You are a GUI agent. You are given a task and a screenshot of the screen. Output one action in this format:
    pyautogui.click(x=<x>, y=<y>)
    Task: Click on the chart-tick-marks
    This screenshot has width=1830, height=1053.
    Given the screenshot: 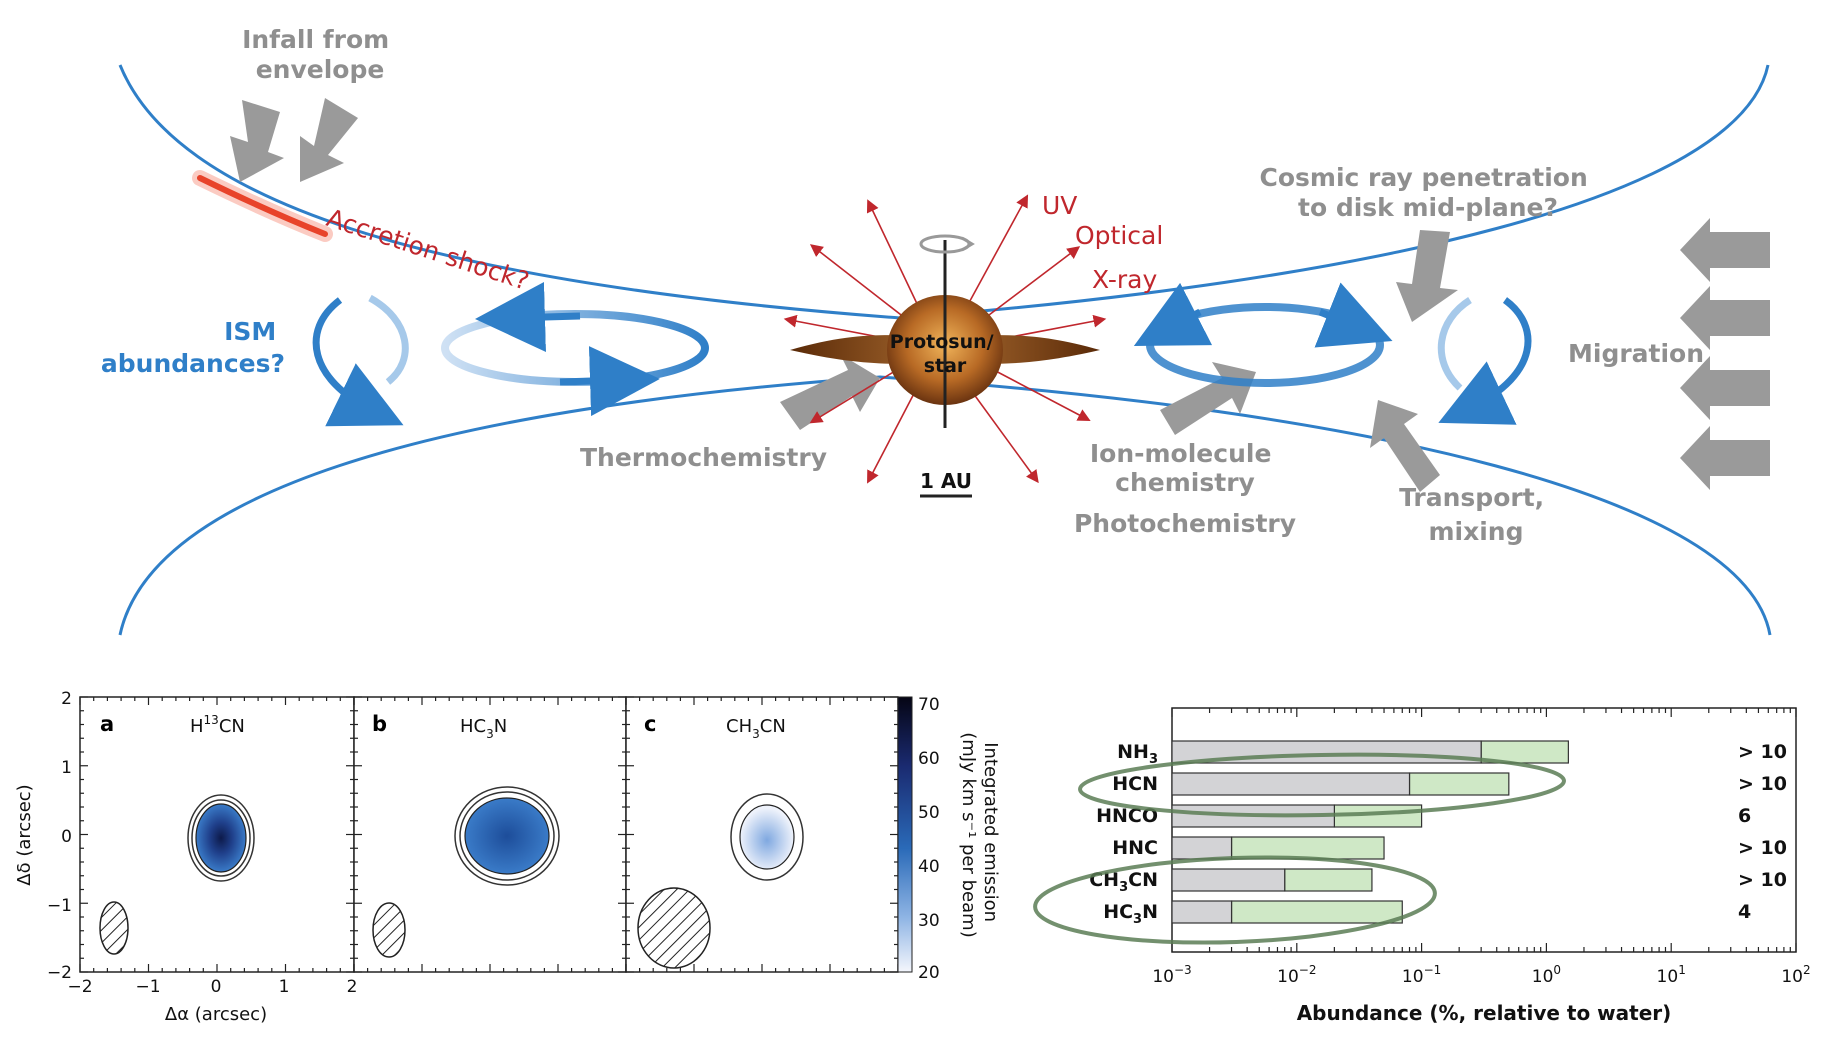 What is the action you would take?
    pyautogui.click(x=1484, y=830)
    